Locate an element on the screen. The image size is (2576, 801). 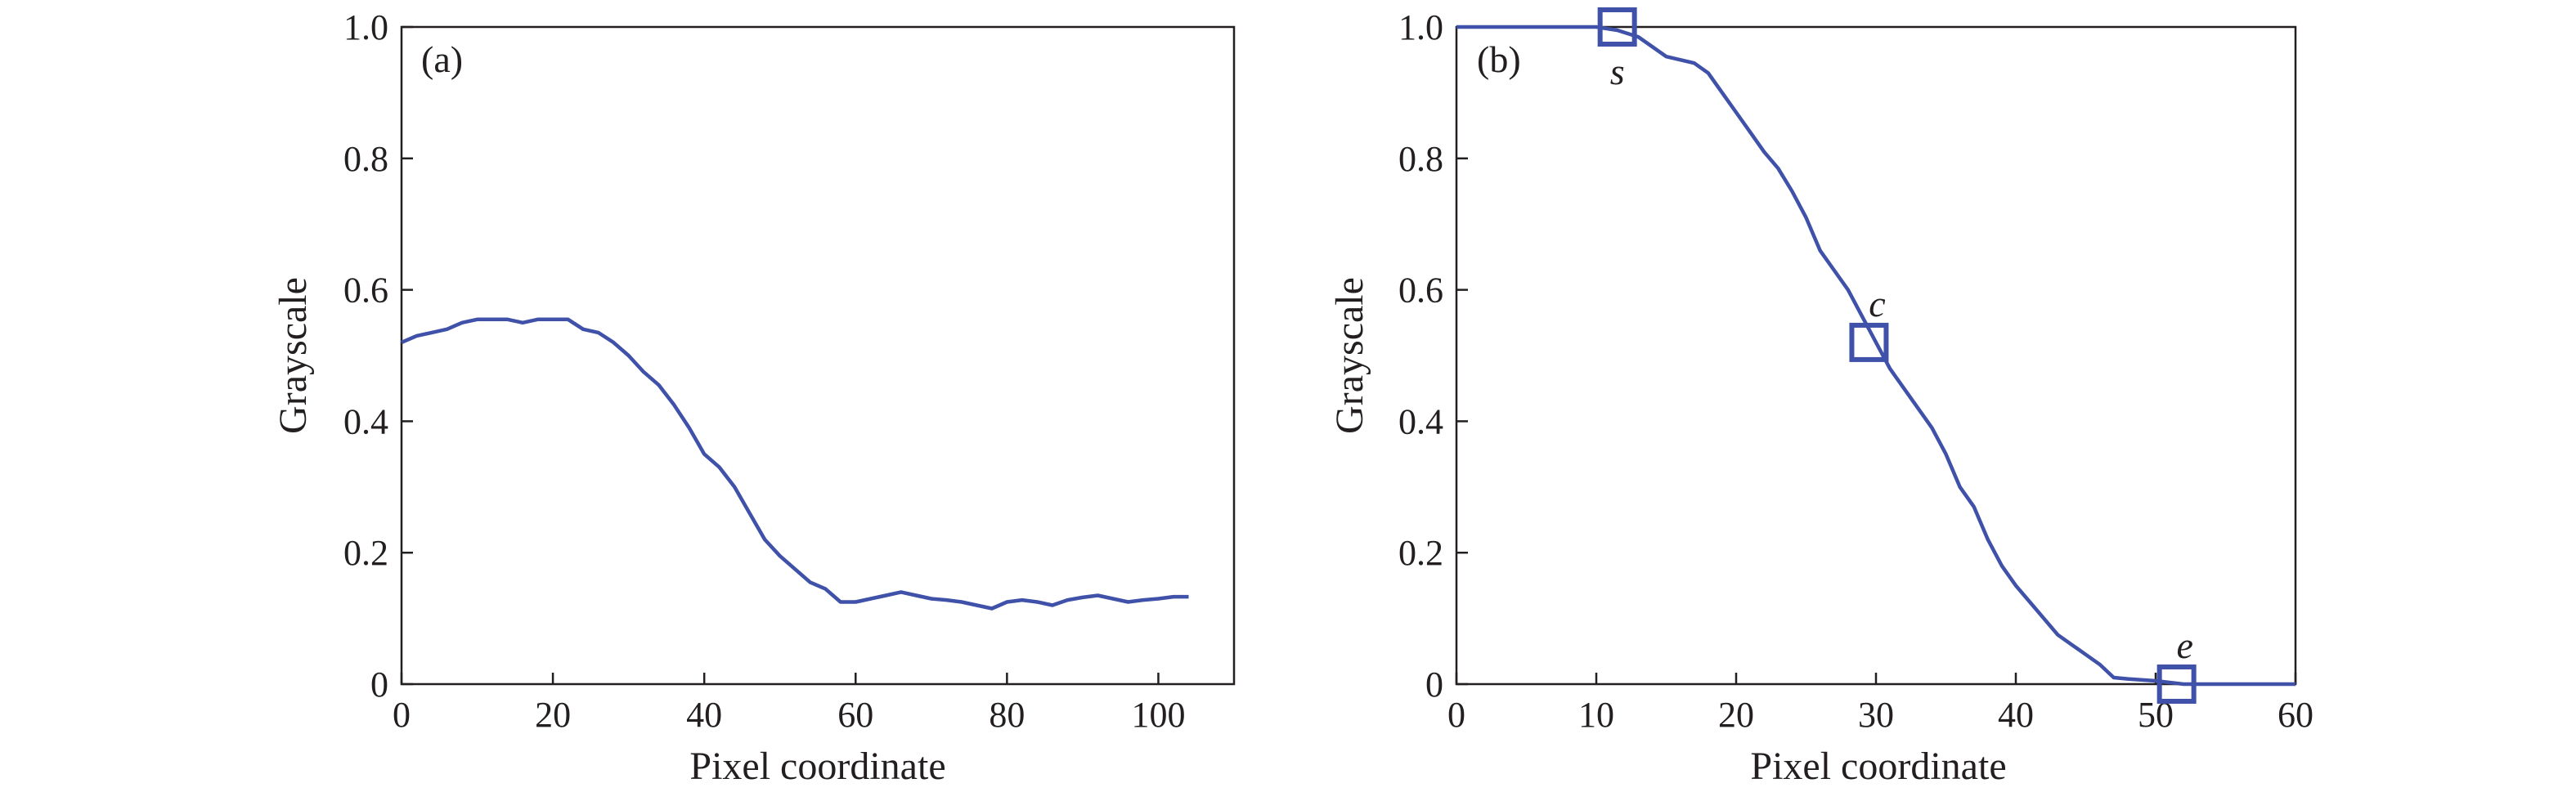
x-tick-label-b: 60 is located at coordinates (2295, 715).